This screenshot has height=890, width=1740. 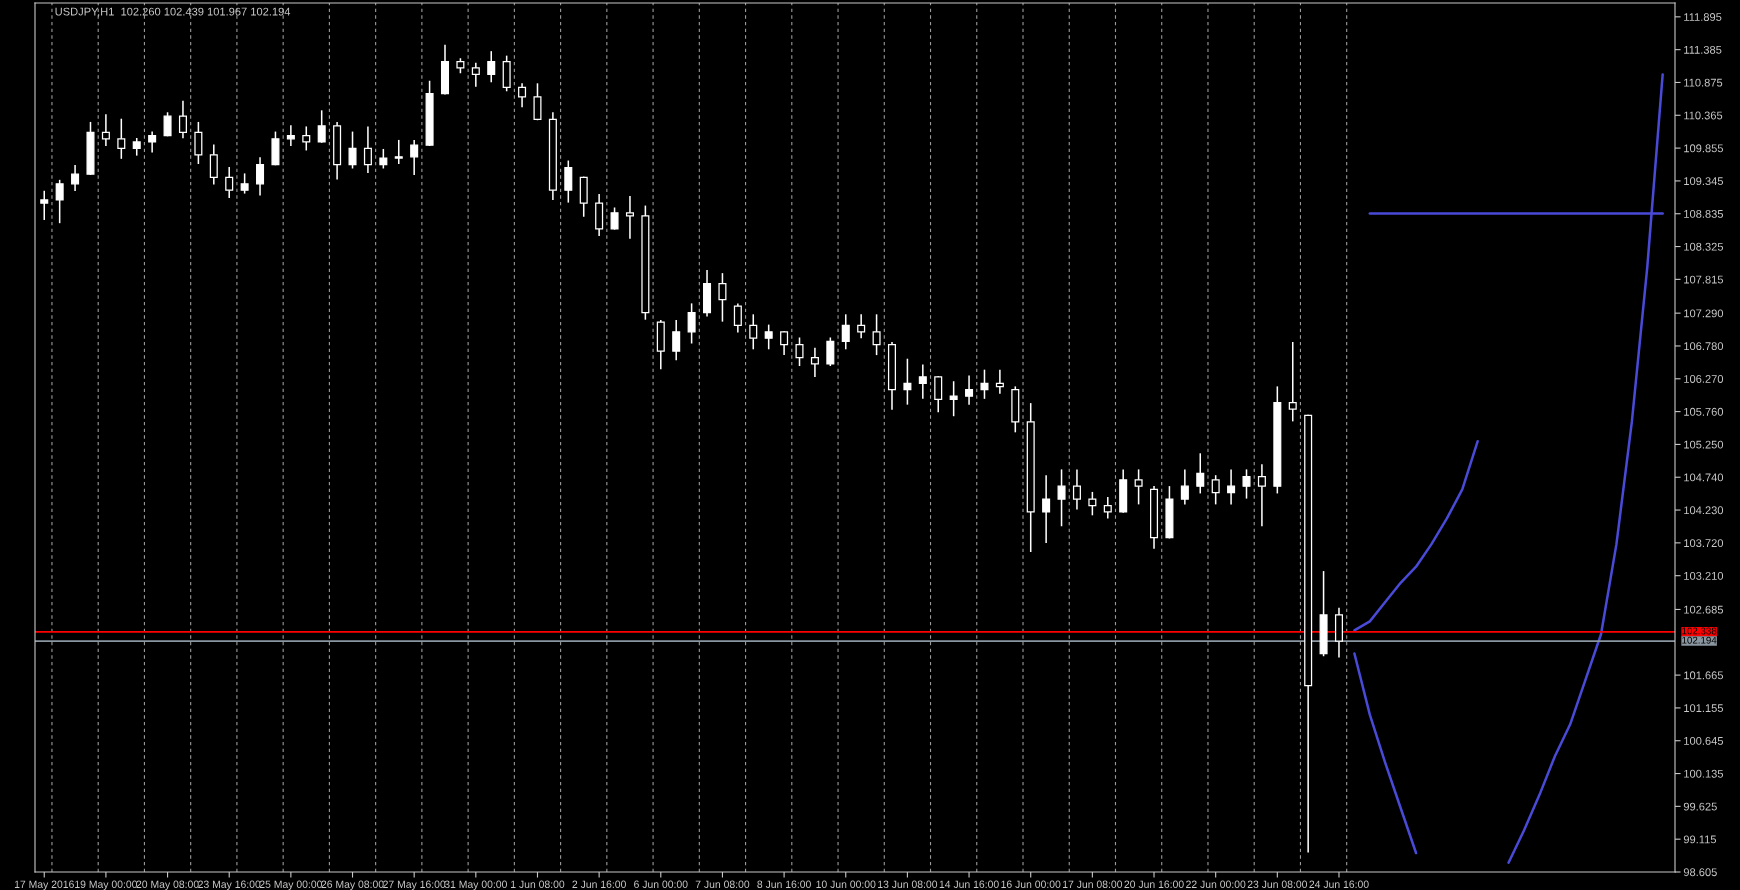 What do you see at coordinates (173, 12) in the screenshot?
I see `chart-title: USDJPY,H1 102.260 102.439 101.967 102.194` at bounding box center [173, 12].